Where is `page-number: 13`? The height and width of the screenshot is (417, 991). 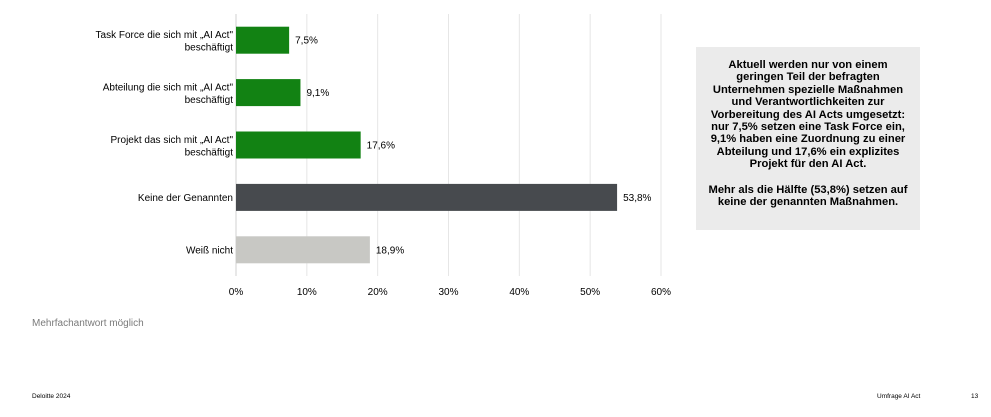 page-number: 13 is located at coordinates (975, 396).